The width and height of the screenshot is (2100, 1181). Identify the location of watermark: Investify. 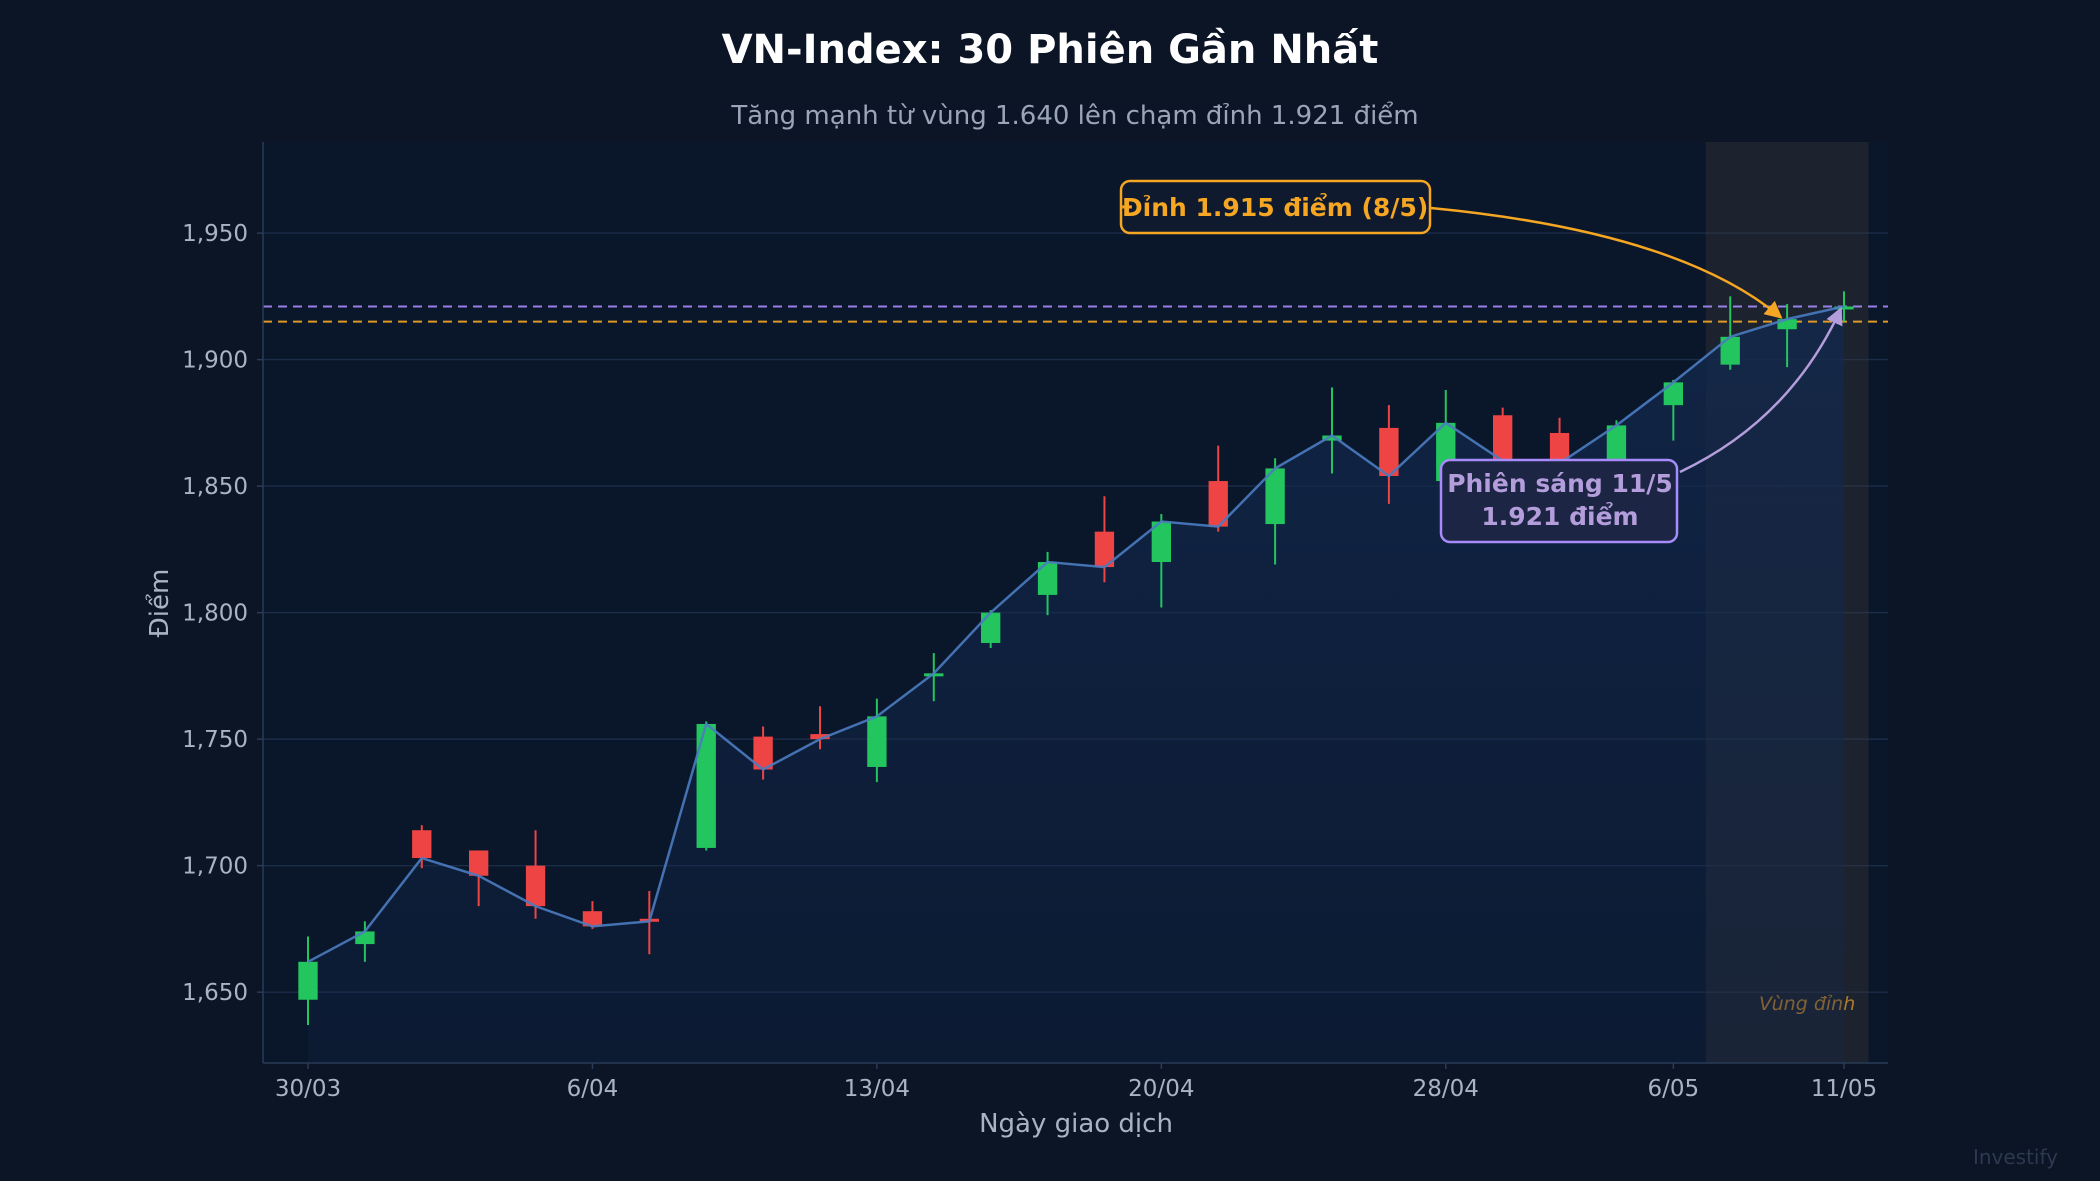
(2015, 1157).